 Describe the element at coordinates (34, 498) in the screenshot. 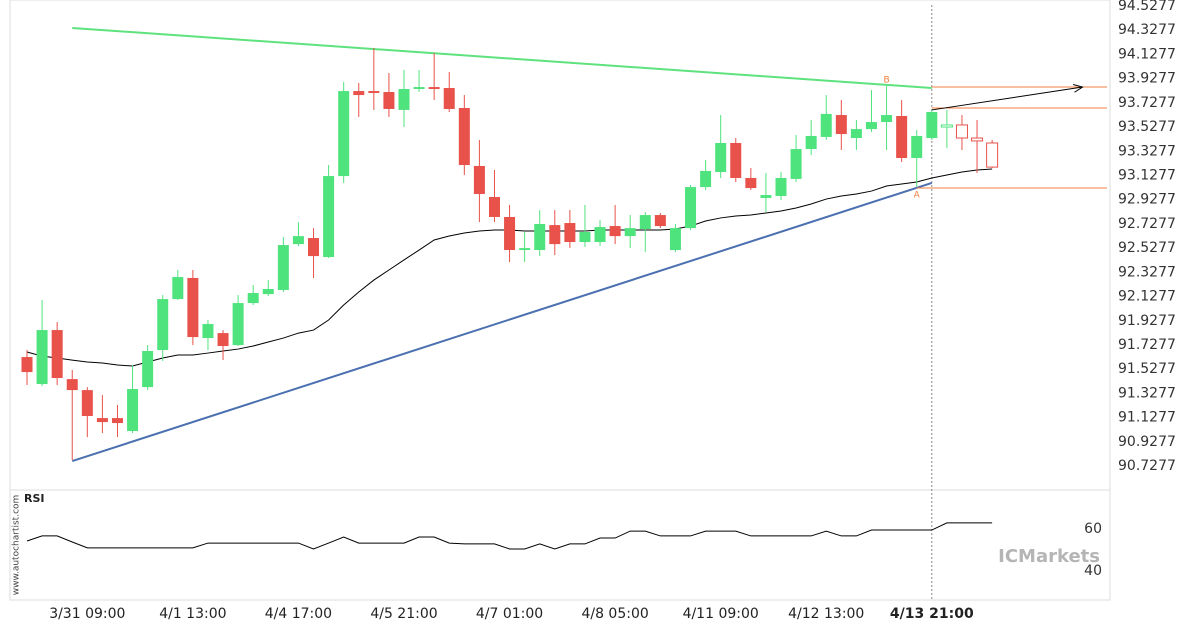

I see `rsi-title: RSI` at that location.